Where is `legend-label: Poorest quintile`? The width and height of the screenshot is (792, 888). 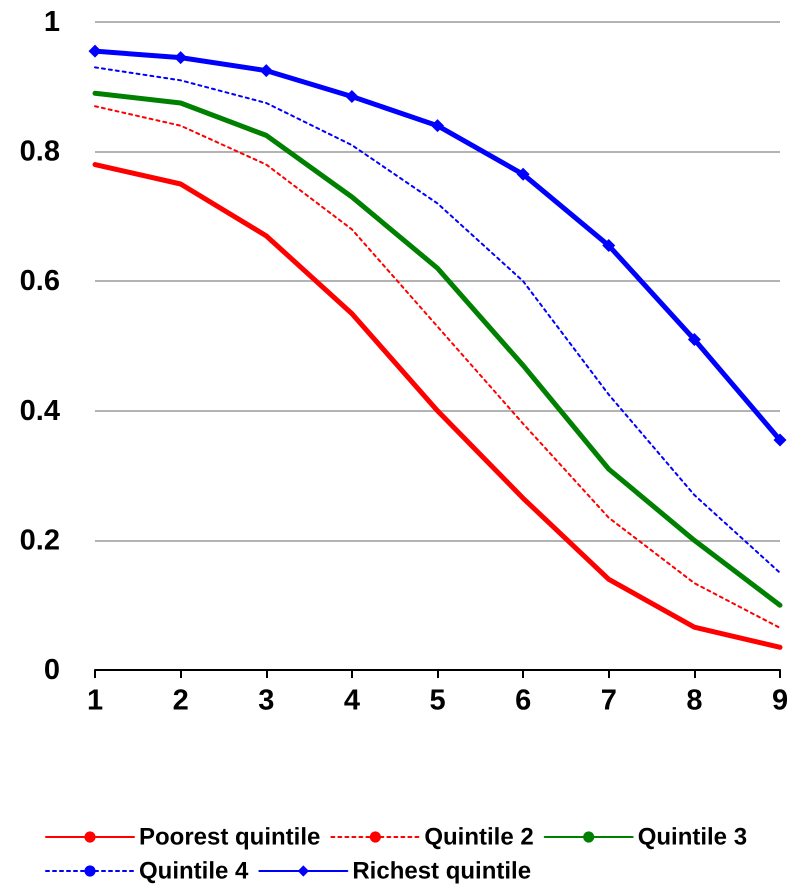
legend-label: Poorest quintile is located at coordinates (229, 837).